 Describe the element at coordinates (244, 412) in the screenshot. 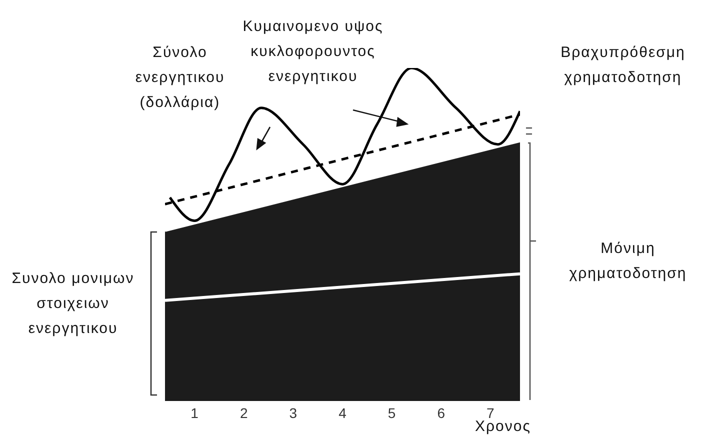

I see `x-tick-label: 2` at that location.